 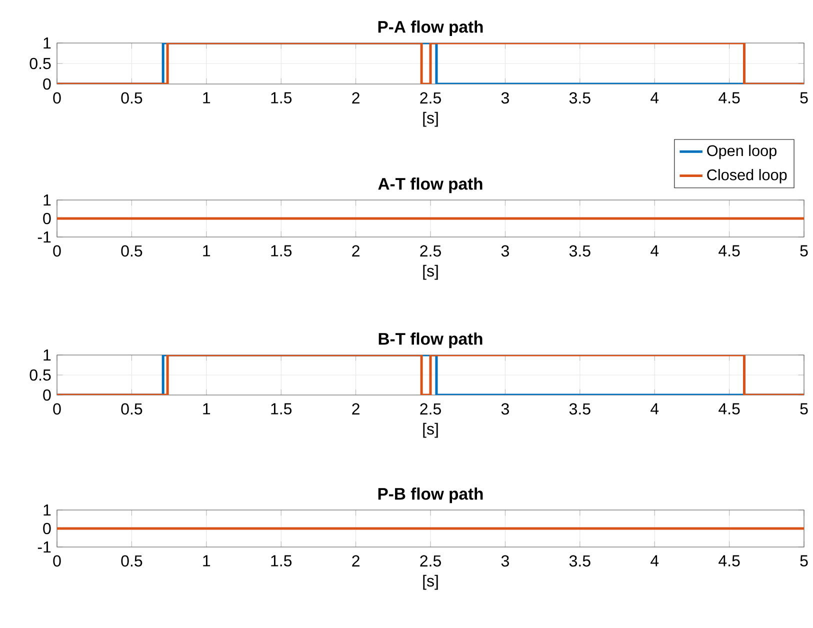 I want to click on chart-title: P-B flow path, so click(x=430, y=496).